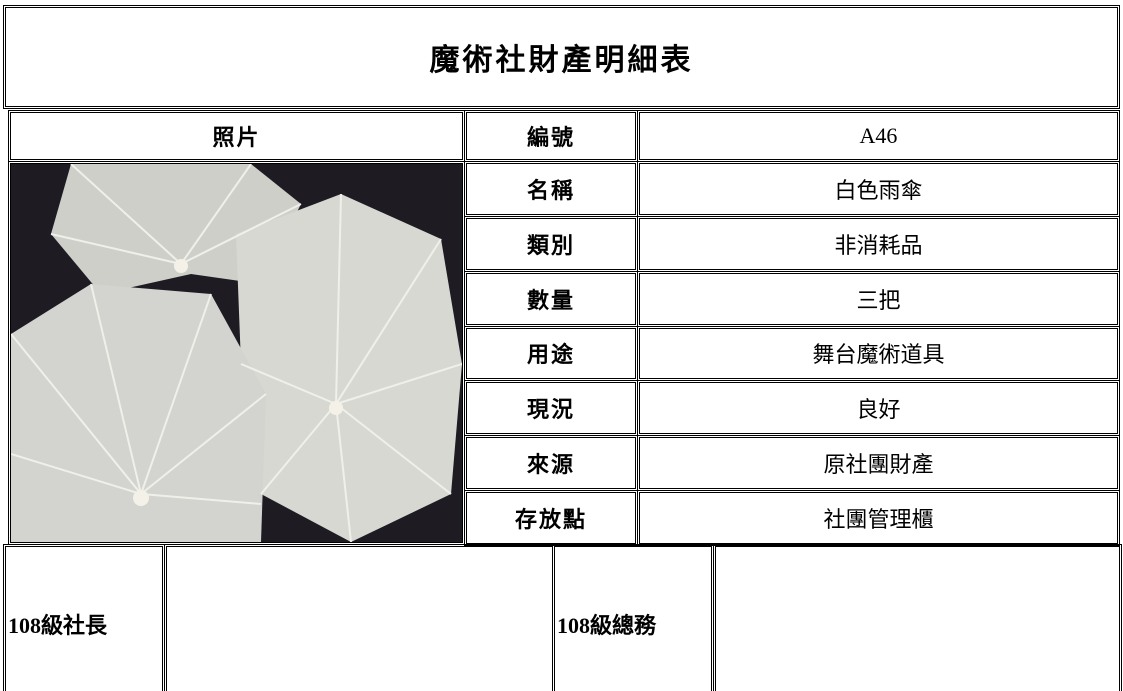  Describe the element at coordinates (633, 617) in the screenshot. I see `signature-label: 108級總務` at that location.